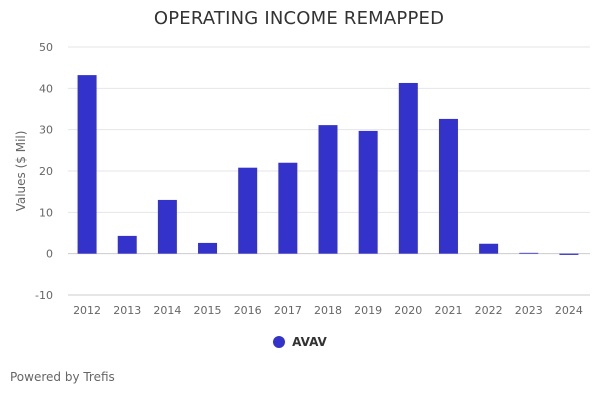 This screenshot has height=400, width=600. Describe the element at coordinates (569, 310) in the screenshot. I see `x-tick-label: 2024` at that location.